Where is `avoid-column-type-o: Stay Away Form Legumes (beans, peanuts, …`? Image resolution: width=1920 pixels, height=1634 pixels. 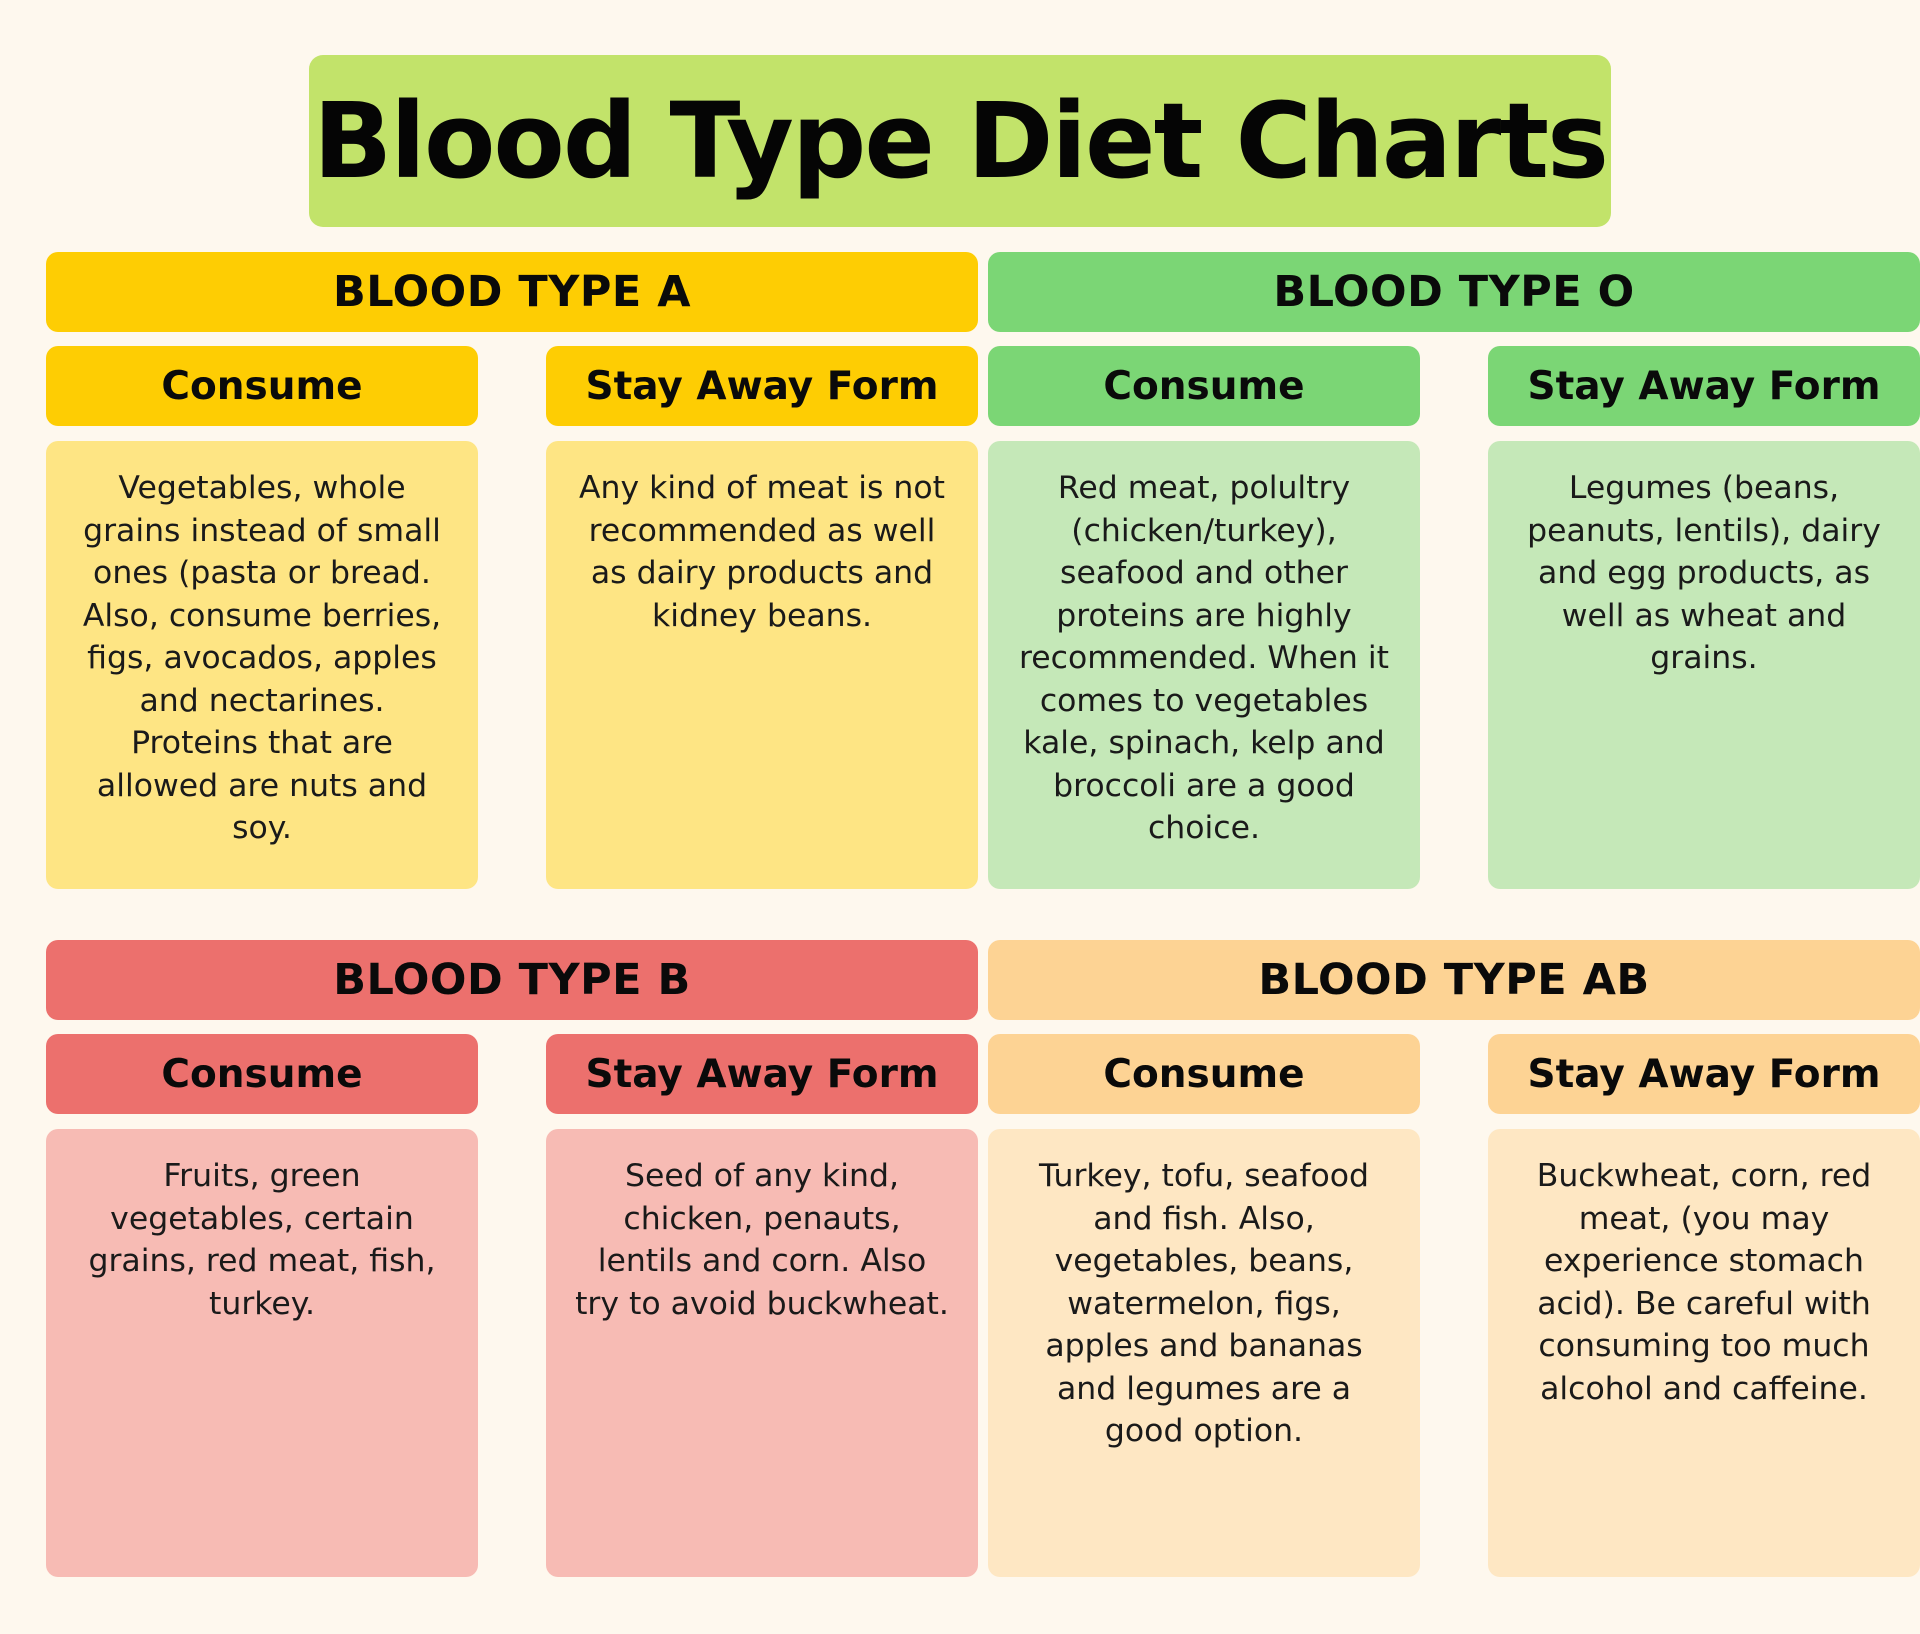 avoid-column-type-o: Stay Away Form Legumes (beans, peanuts, … is located at coordinates (1704, 617).